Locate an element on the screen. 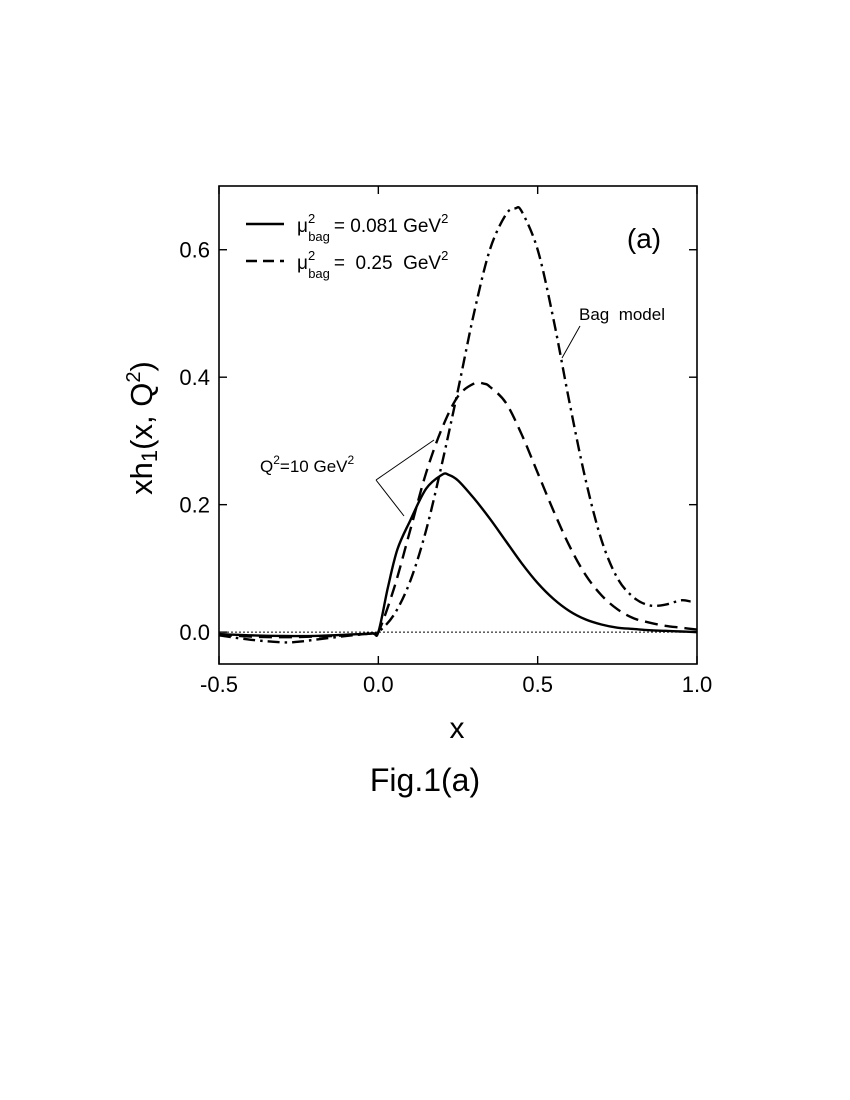 The image size is (850, 1100). y-axis-label-args: (x, Q is located at coordinates (141, 416).